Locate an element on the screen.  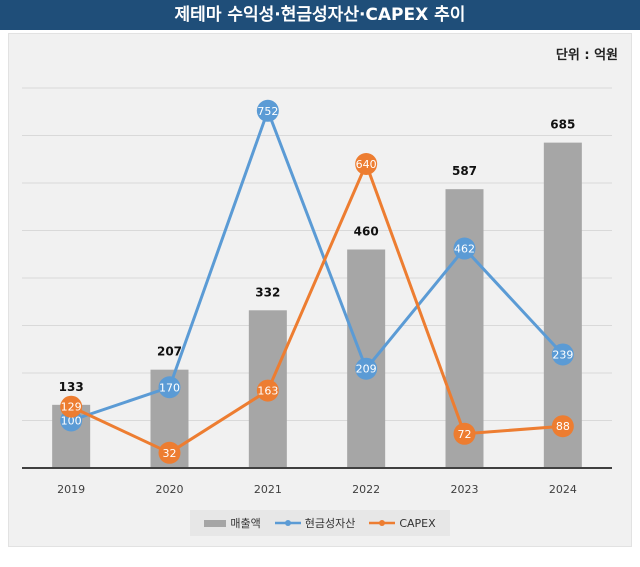
capex-value-label: 72 is located at coordinates (465, 434).